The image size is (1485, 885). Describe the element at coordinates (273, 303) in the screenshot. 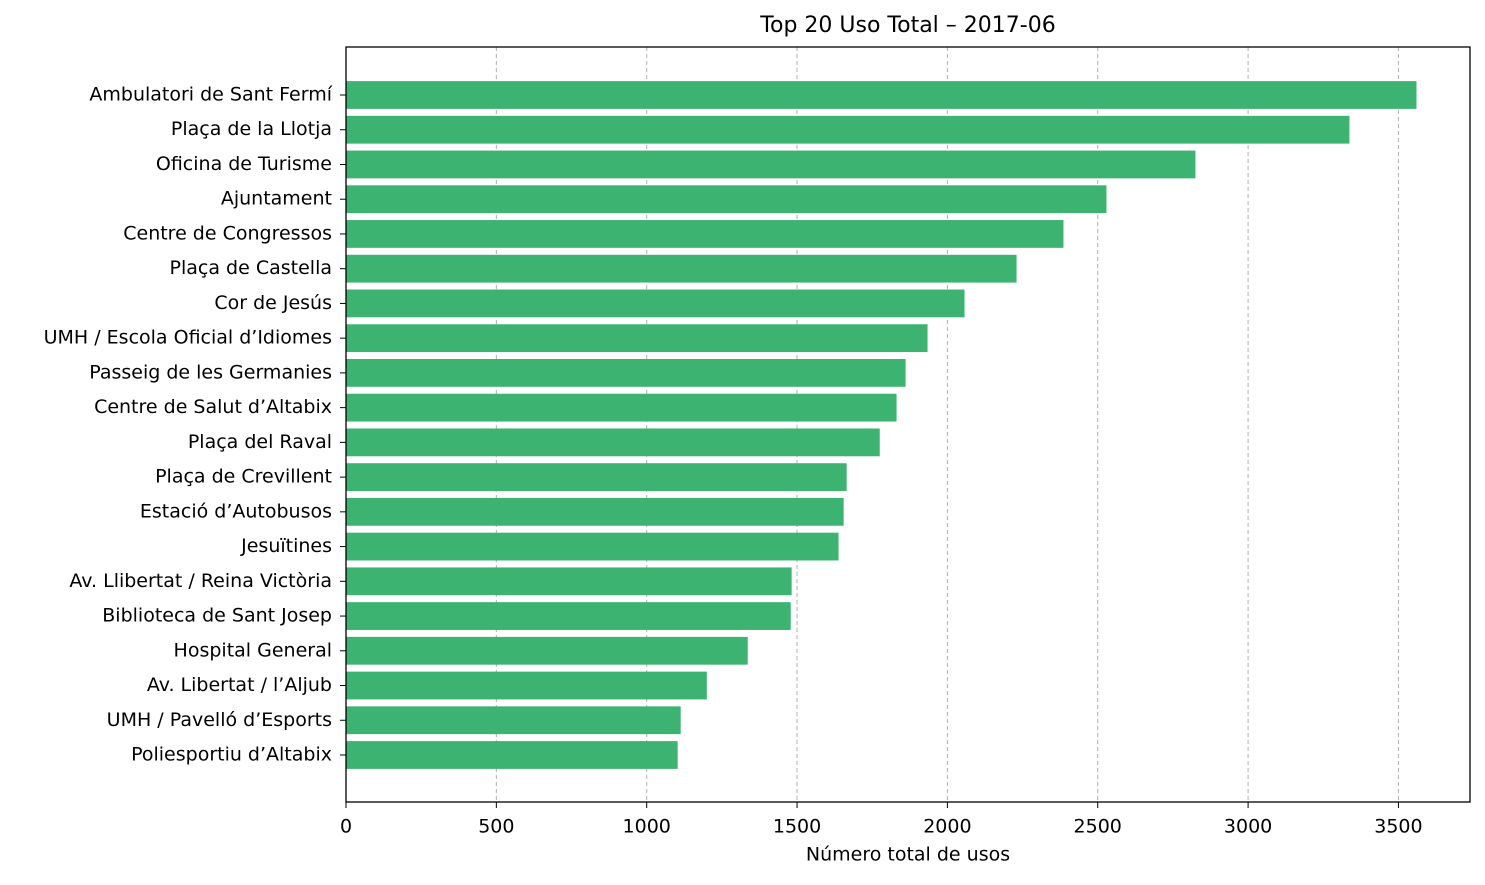

I see `y-tick-label: Cor de Jesús` at that location.